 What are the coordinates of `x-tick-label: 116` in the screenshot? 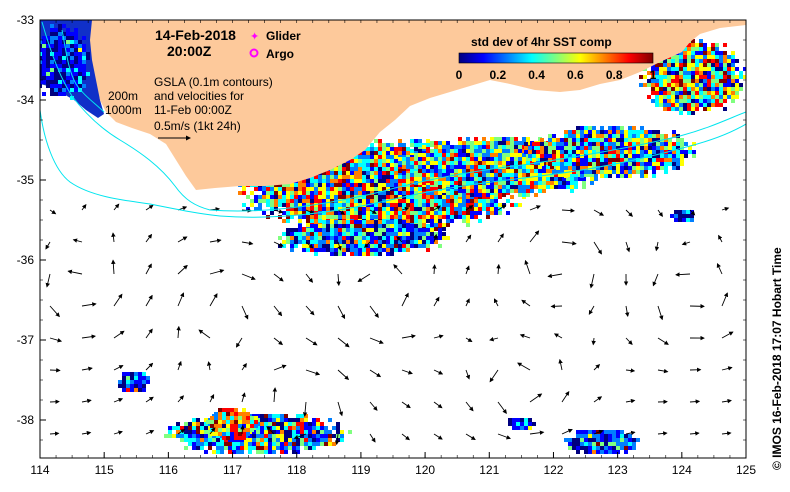 It's located at (168, 470).